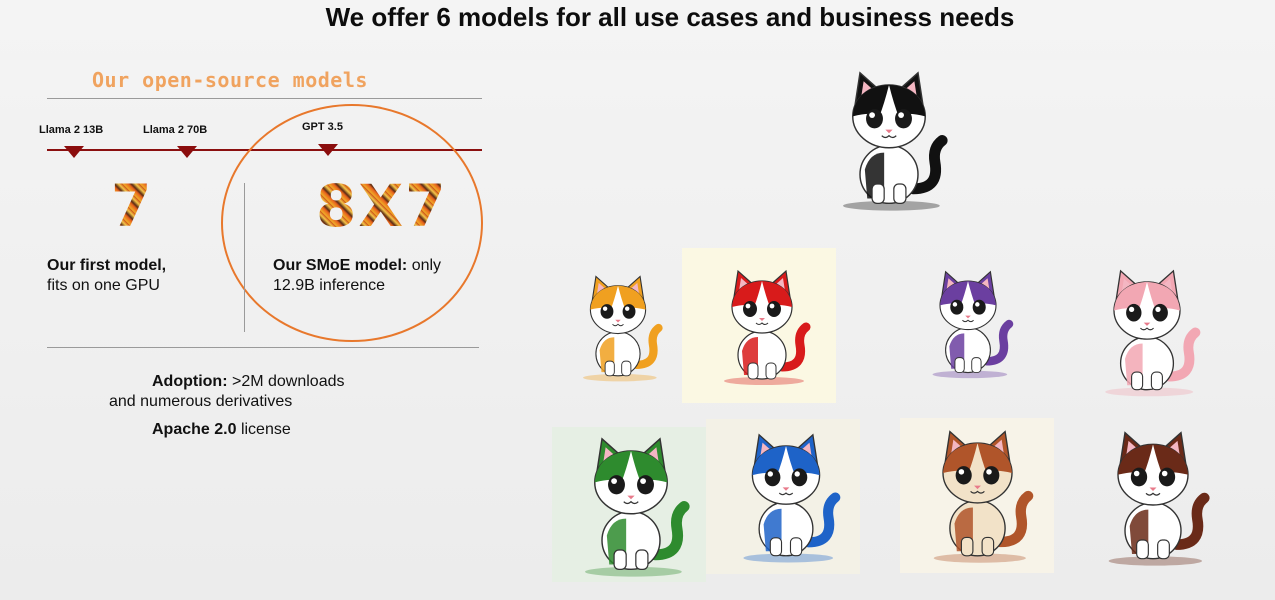 The image size is (1275, 600). Describe the element at coordinates (244, 257) in the screenshot. I see `vertical-divider` at that location.